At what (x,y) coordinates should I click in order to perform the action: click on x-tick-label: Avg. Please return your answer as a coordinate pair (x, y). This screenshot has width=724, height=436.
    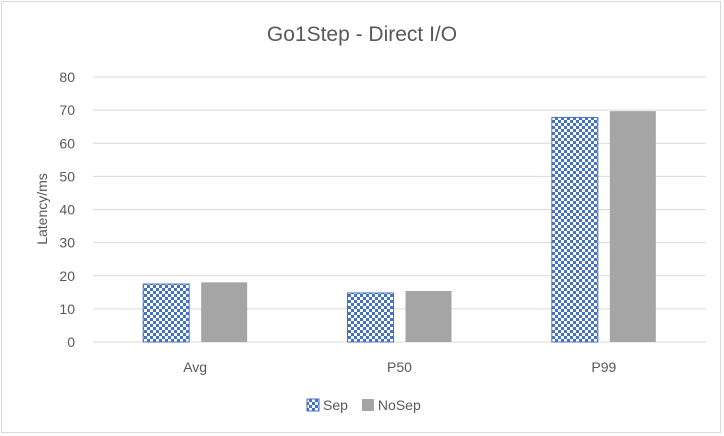
    Looking at the image, I should click on (195, 367).